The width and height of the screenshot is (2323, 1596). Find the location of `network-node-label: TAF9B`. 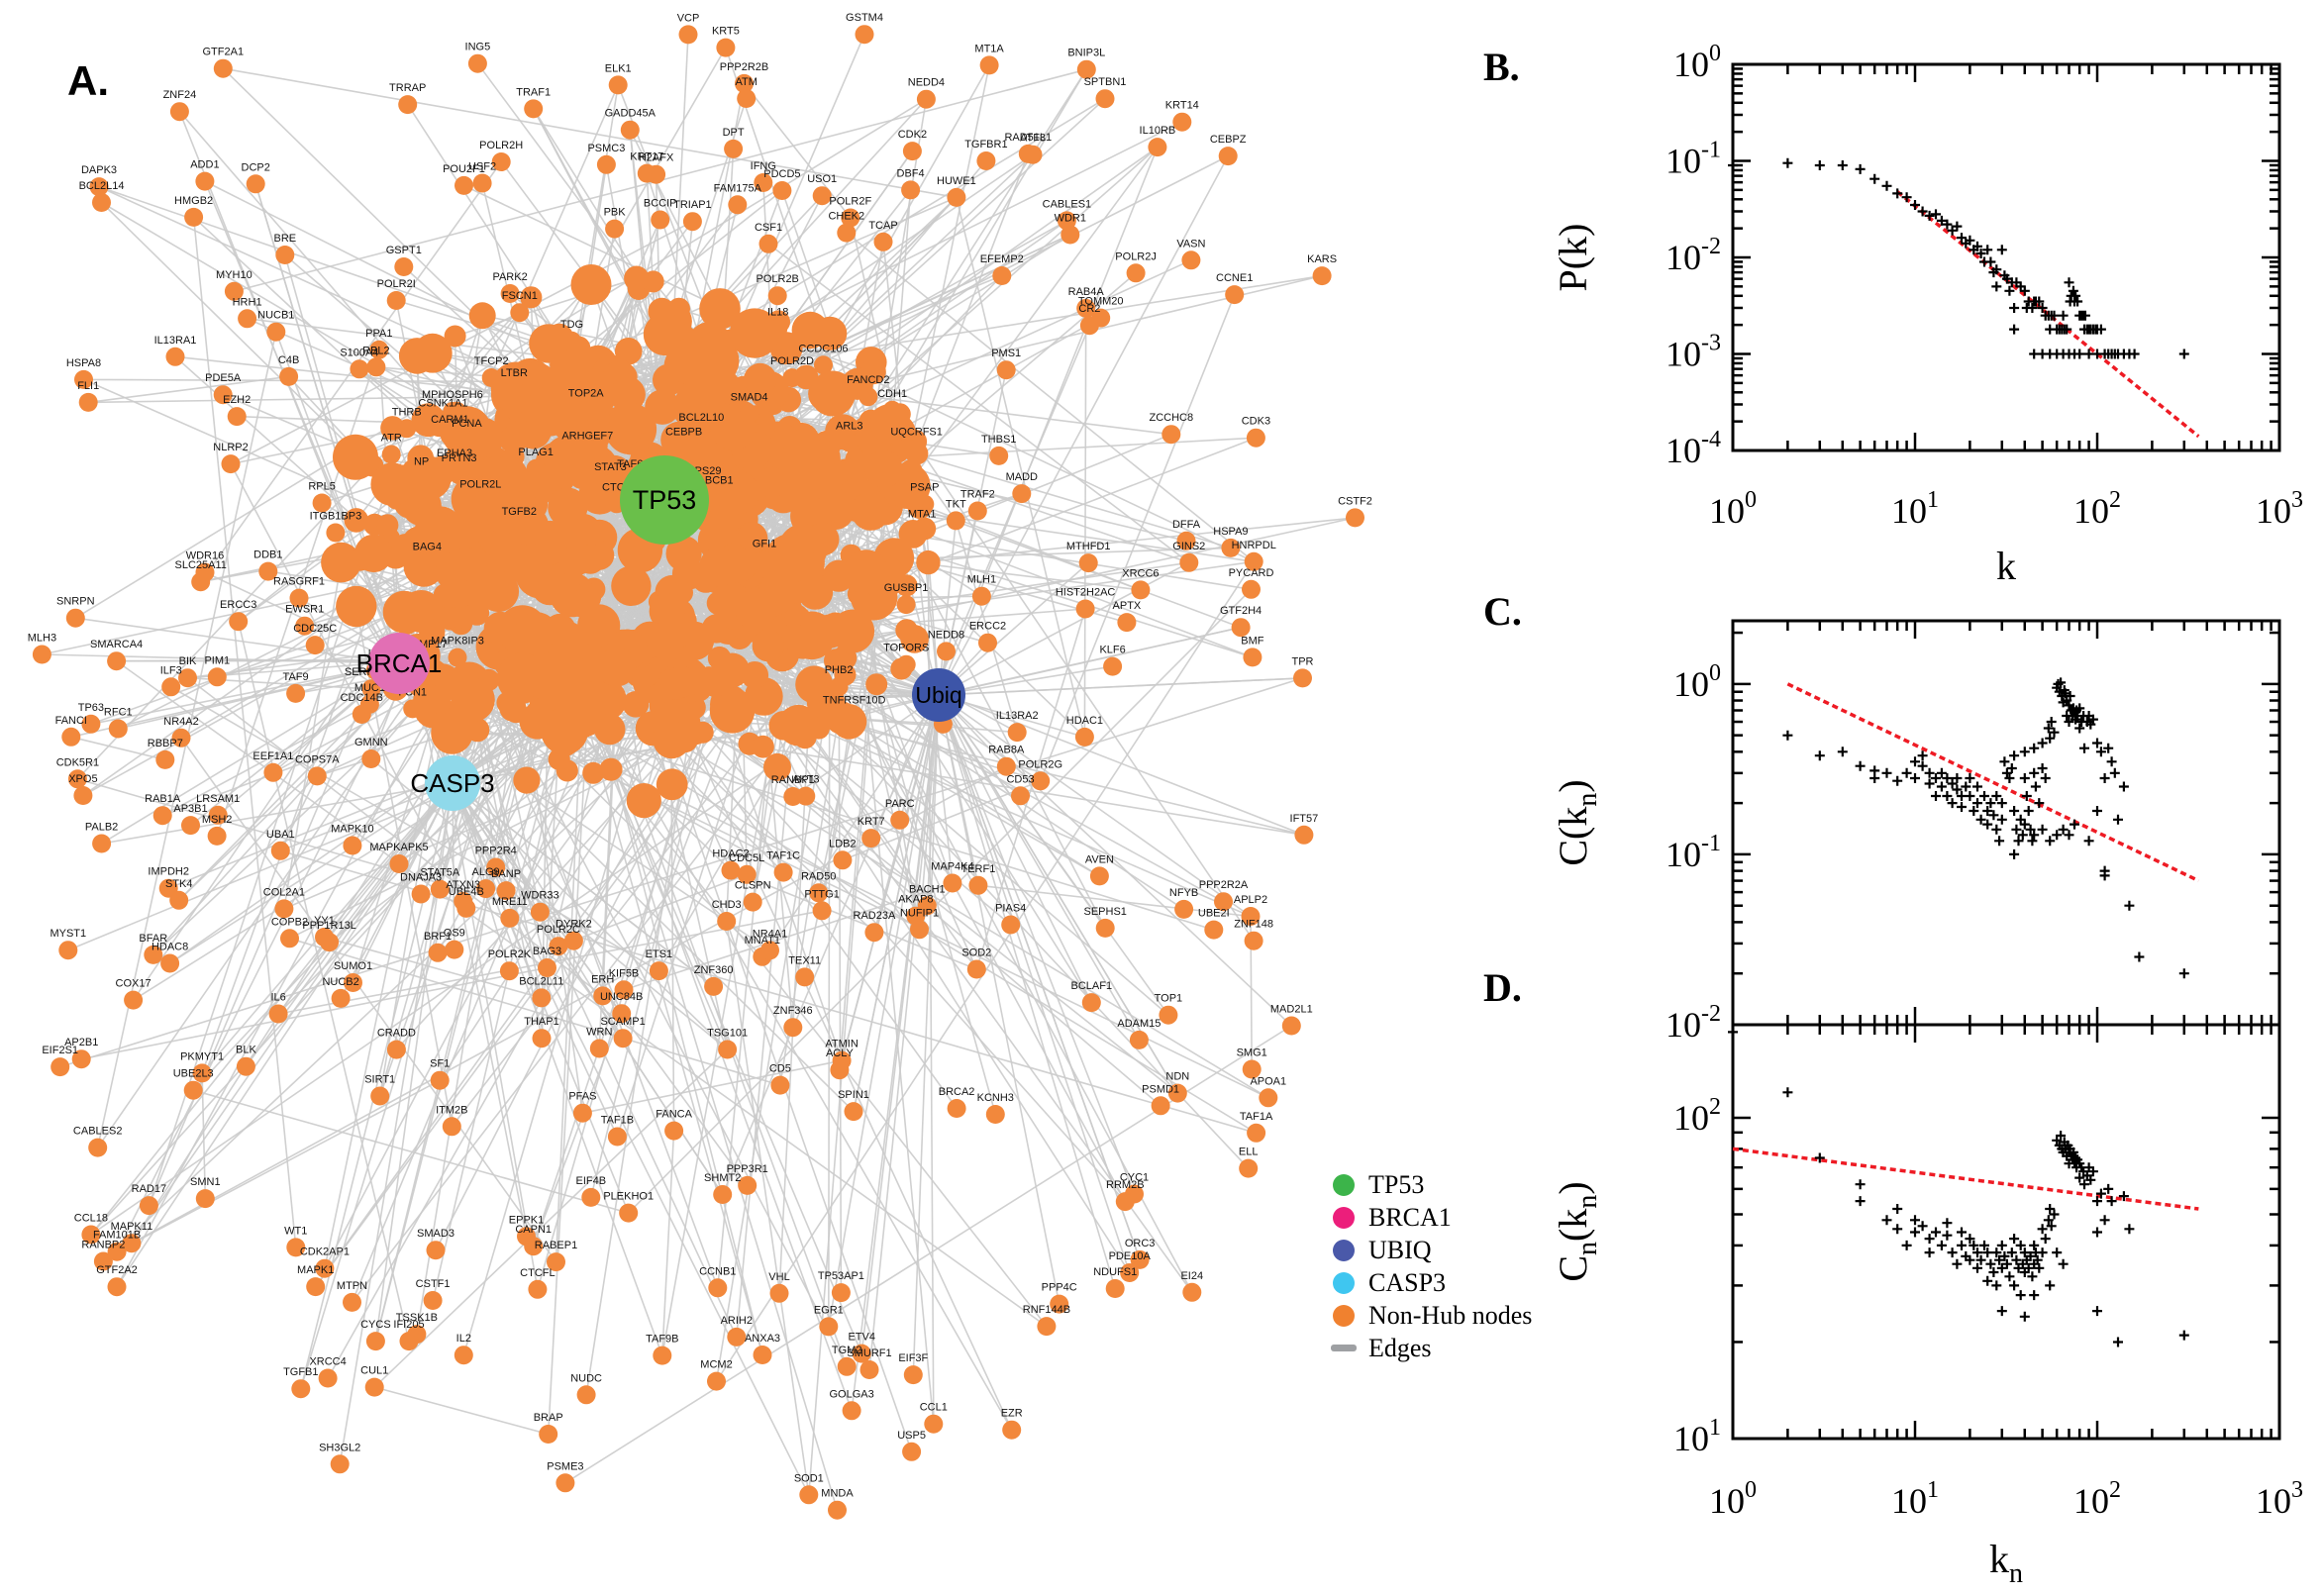

network-node-label: TAF9B is located at coordinates (662, 1340).